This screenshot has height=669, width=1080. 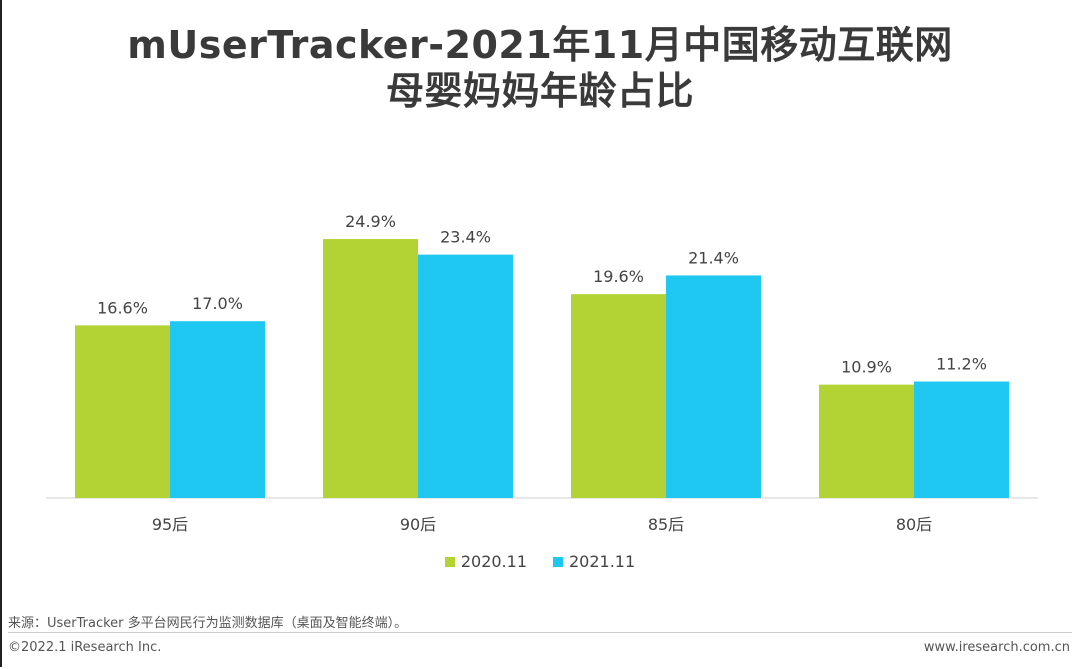 I want to click on bar-2020.11-80后, so click(x=866, y=441).